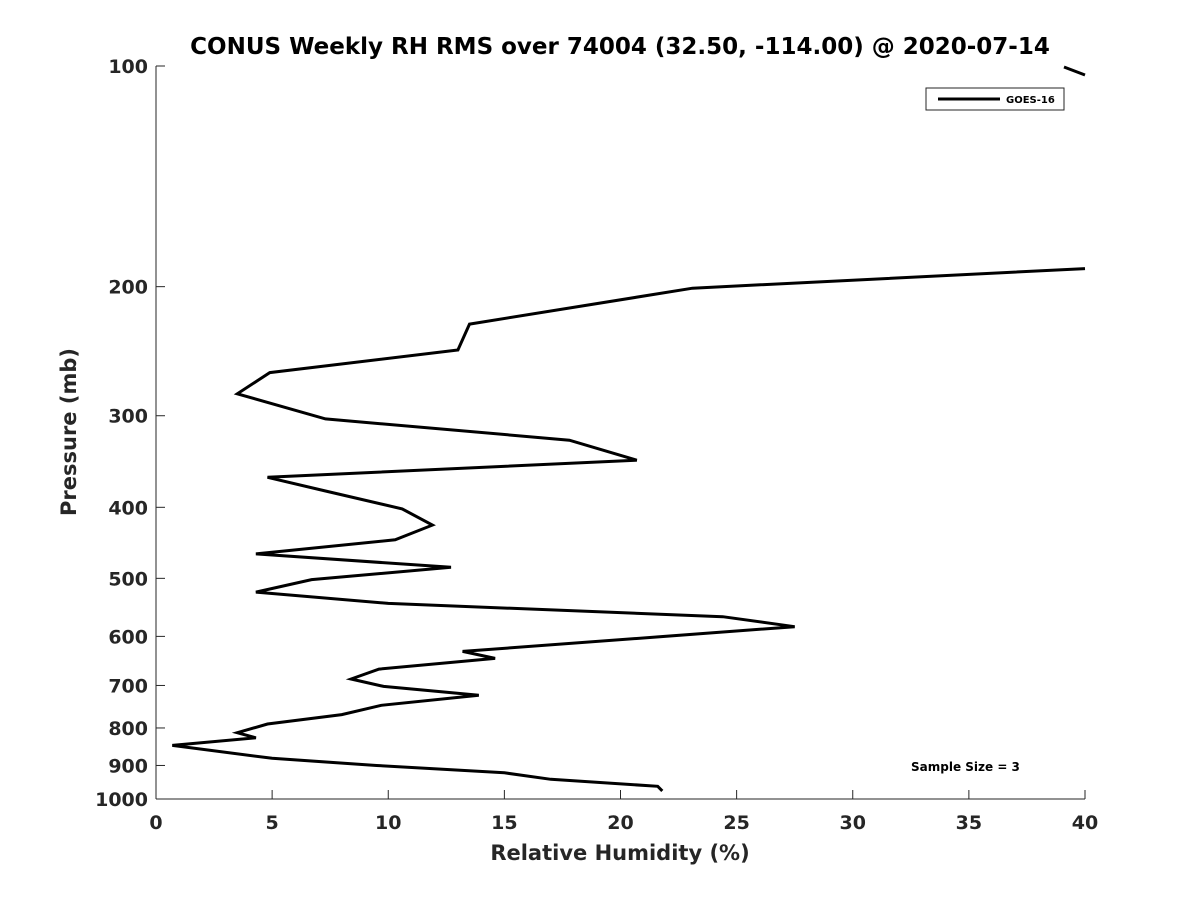 Image resolution: width=1200 pixels, height=900 pixels. Describe the element at coordinates (130, 433) in the screenshot. I see `y-ticks: 100 200 300 400 500 600 700 800 900 1000` at that location.